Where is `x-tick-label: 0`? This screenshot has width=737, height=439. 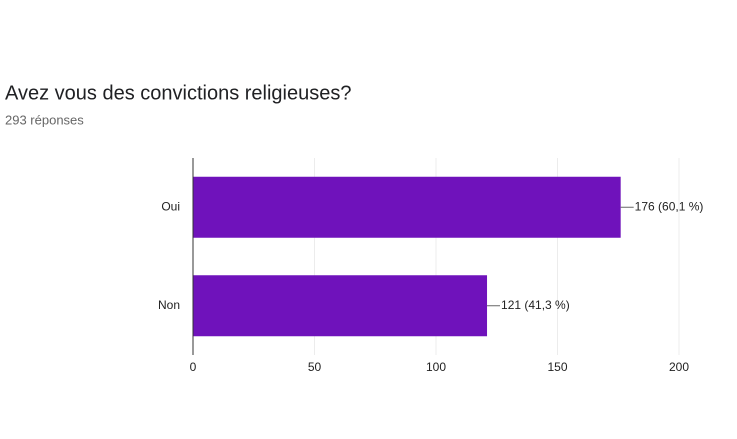
x-tick-label: 0 is located at coordinates (193, 367).